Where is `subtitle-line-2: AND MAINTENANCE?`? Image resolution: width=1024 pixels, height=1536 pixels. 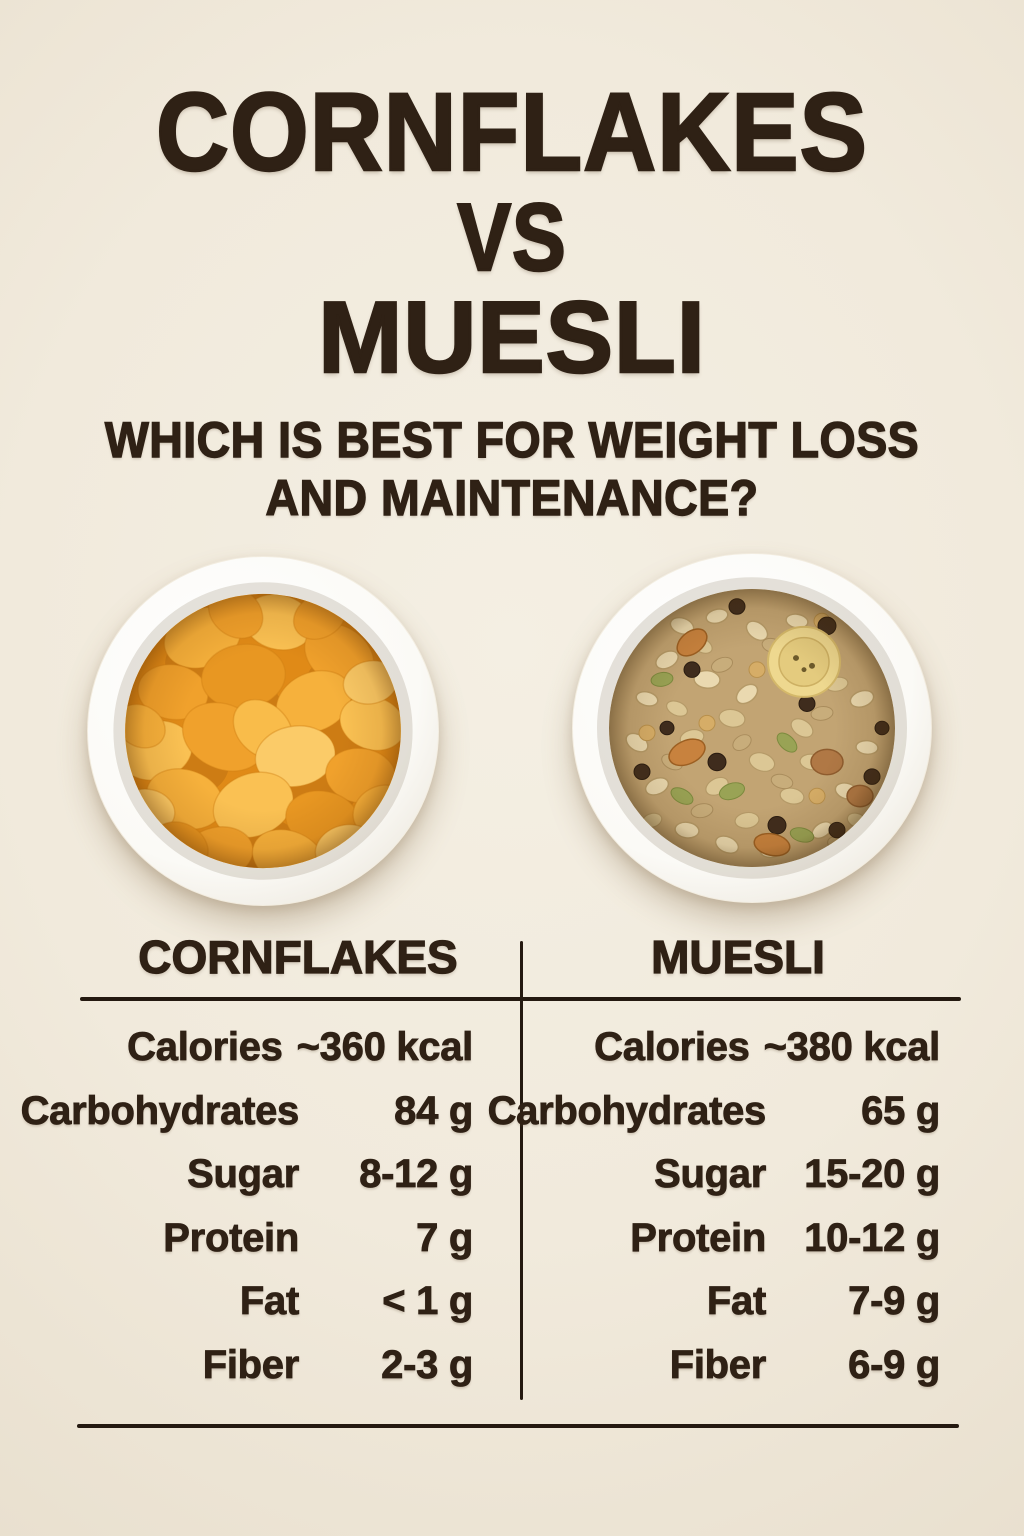
subtitle-line-2: AND MAINTENANCE? is located at coordinates (512, 498).